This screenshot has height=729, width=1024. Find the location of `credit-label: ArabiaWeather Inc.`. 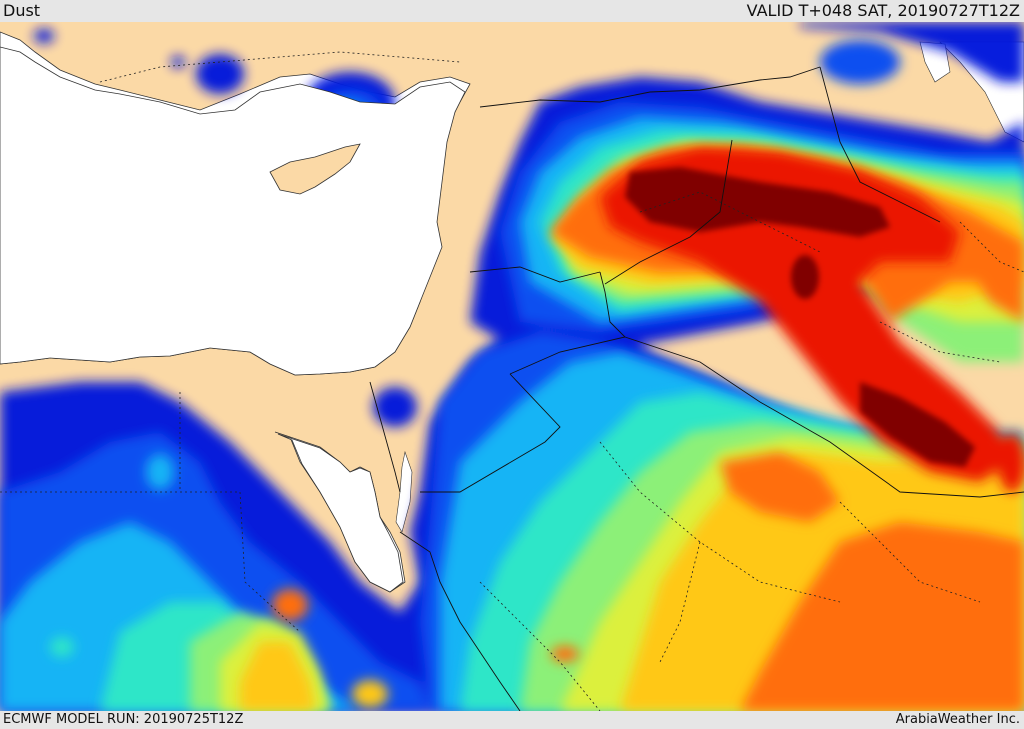

credit-label: ArabiaWeather Inc. is located at coordinates (957, 719).